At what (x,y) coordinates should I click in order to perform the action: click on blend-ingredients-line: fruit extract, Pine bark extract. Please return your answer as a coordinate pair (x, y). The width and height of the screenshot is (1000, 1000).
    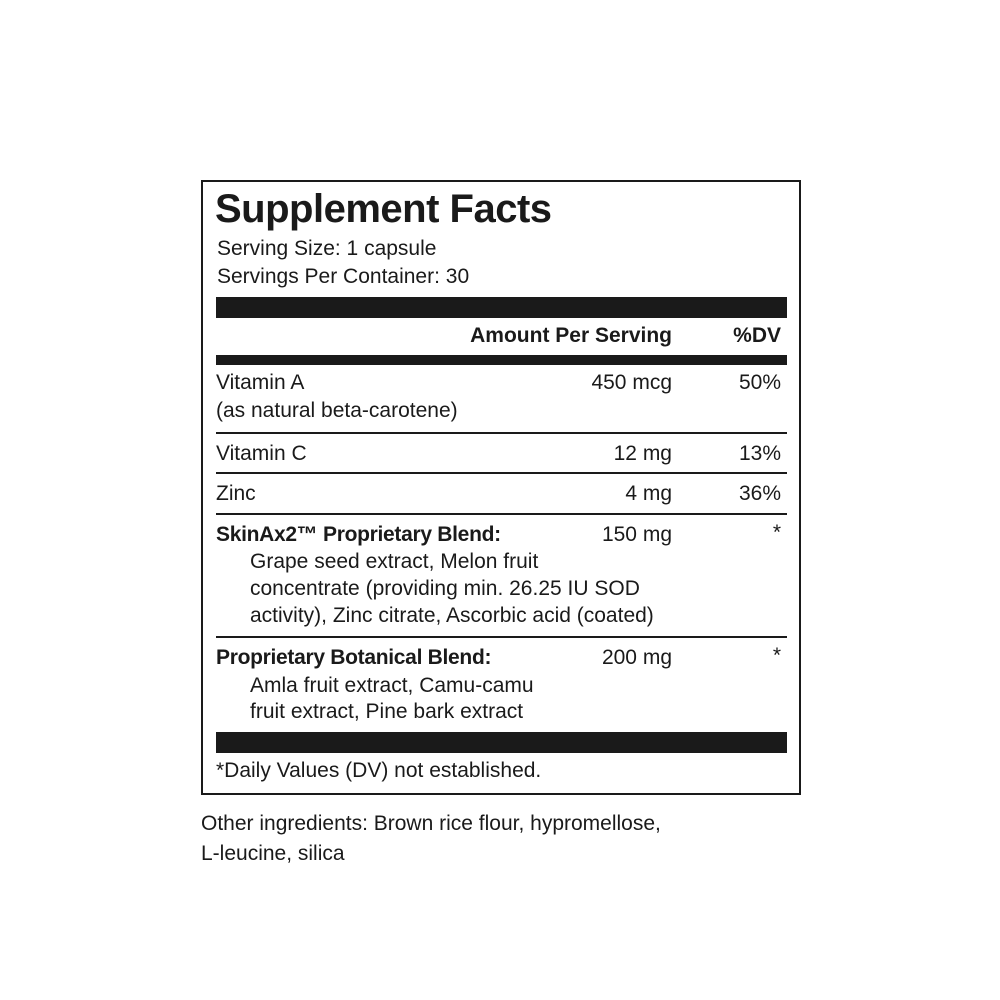
    Looking at the image, I should click on (387, 711).